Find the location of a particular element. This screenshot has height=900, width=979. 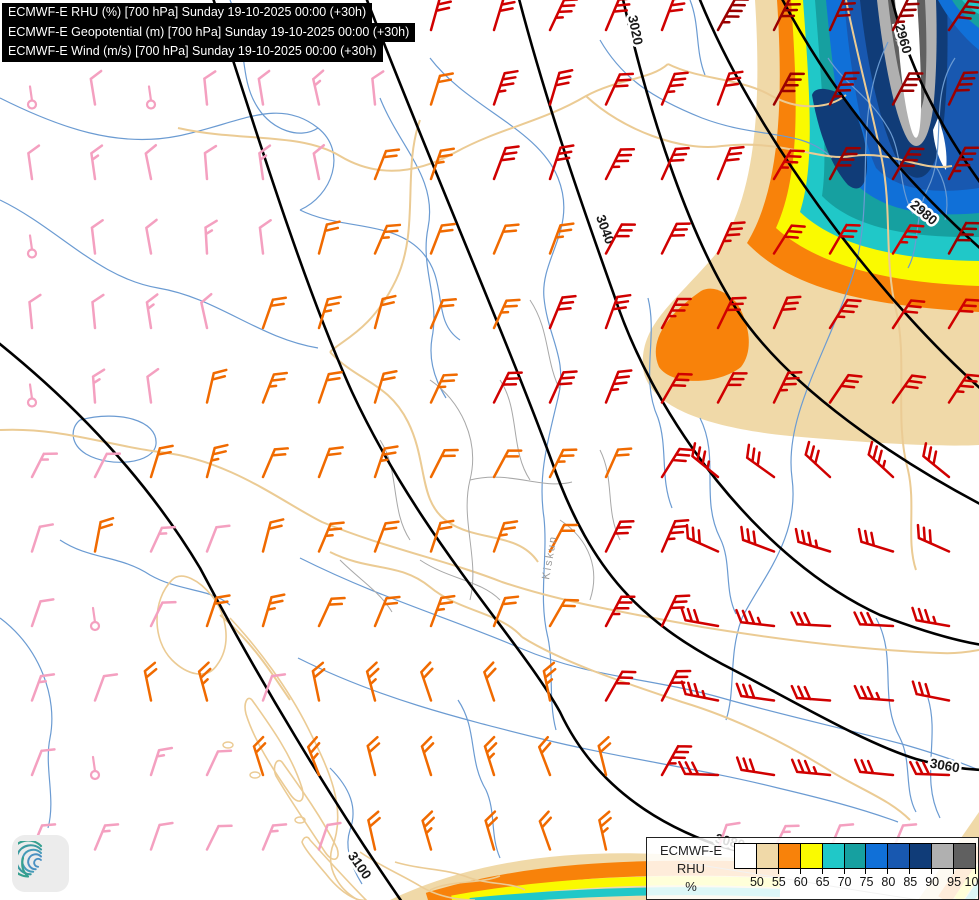

contour-label: 3060 is located at coordinates (945, 766).